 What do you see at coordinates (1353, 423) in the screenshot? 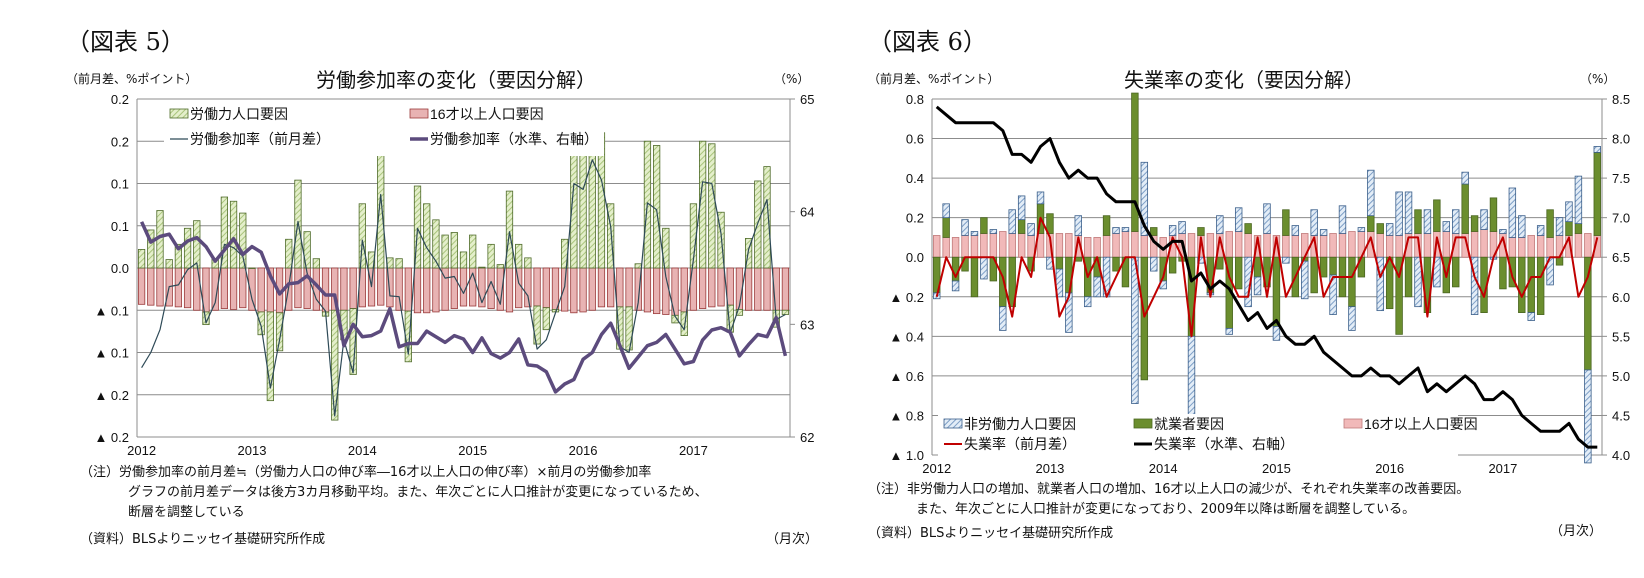
I see `legend-swatch-population-factor` at bounding box center [1353, 423].